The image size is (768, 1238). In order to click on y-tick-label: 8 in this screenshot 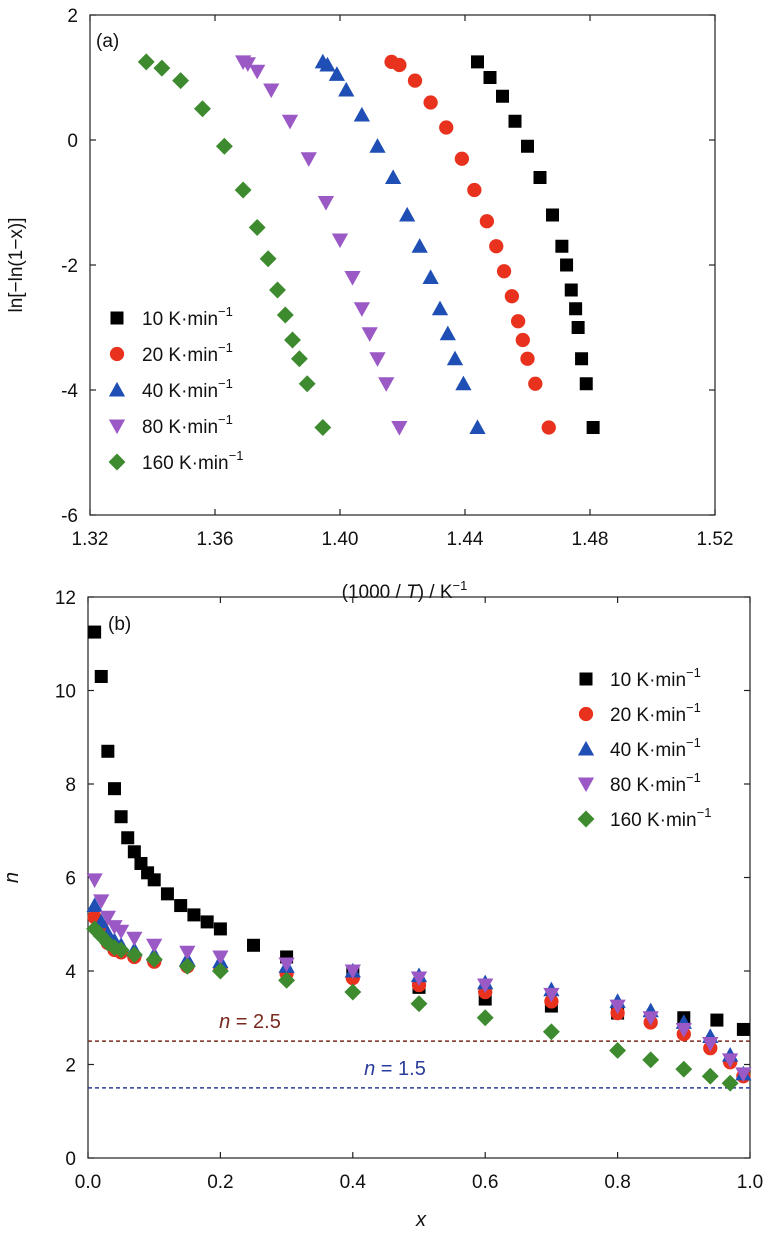, I will do `click(70, 785)`.